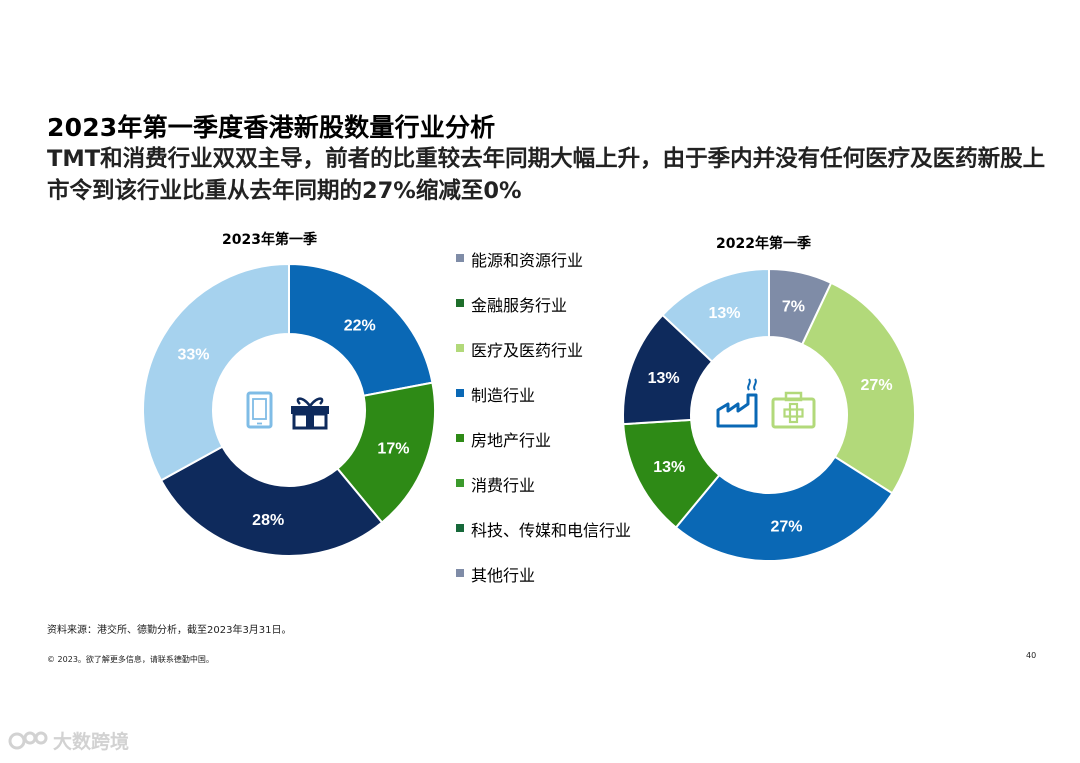 This screenshot has width=1080, height=763. I want to click on legend-label: 消费行业, so click(503, 485).